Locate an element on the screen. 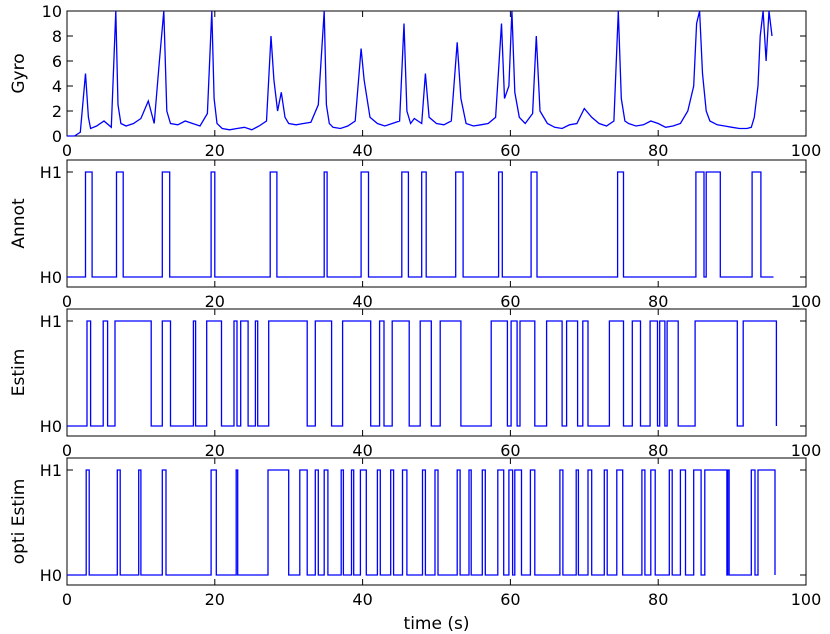 This screenshot has height=634, width=830. y-tick-label: 4 is located at coordinates (57, 86).